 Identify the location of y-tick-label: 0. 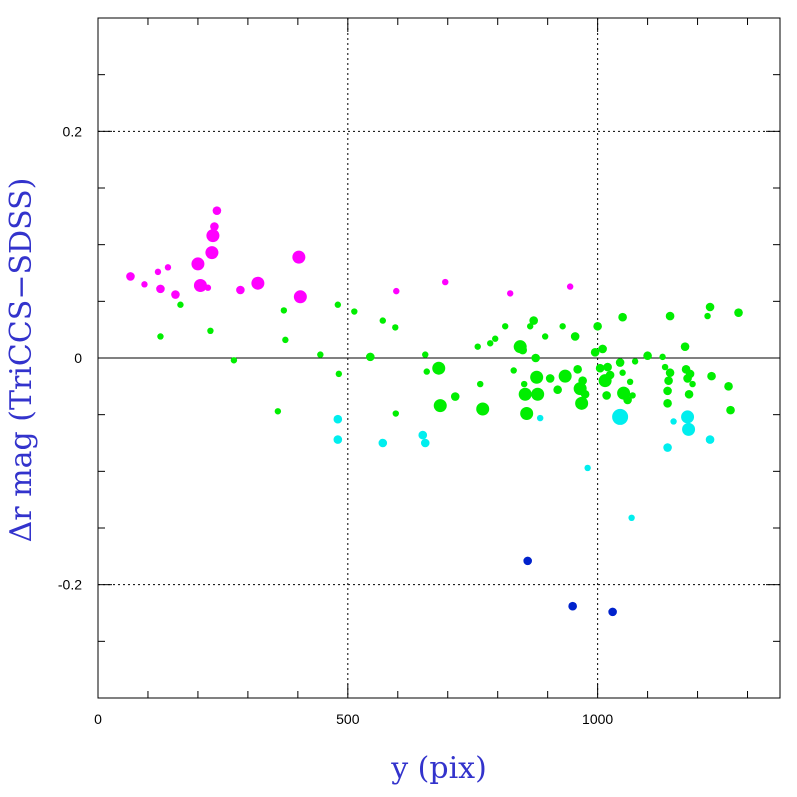
(78, 358).